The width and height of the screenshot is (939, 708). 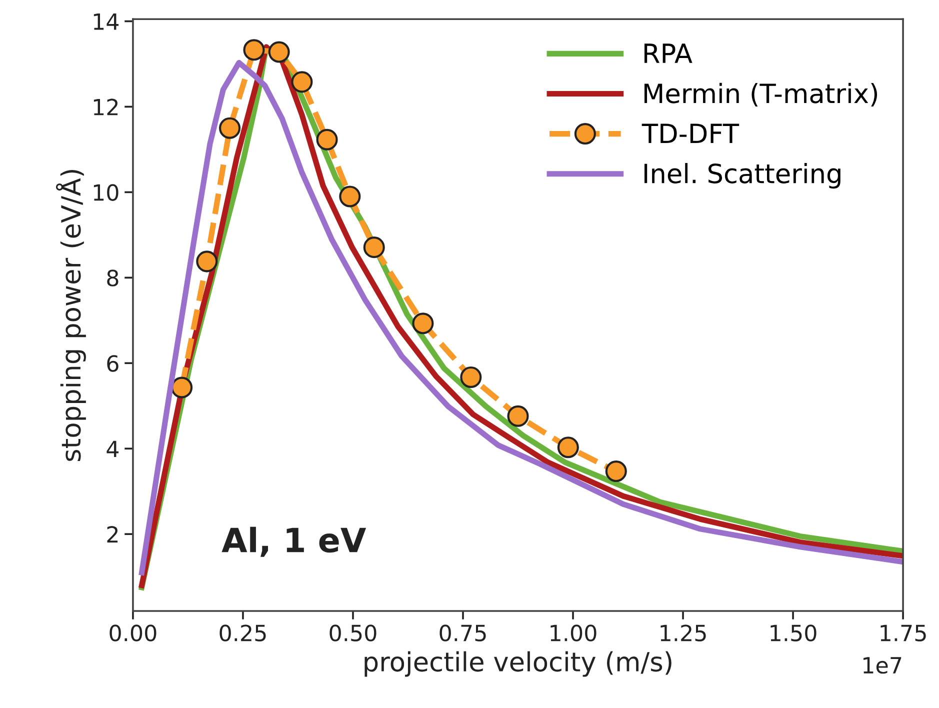 I want to click on x-tick-label: 1.75, so click(x=903, y=633).